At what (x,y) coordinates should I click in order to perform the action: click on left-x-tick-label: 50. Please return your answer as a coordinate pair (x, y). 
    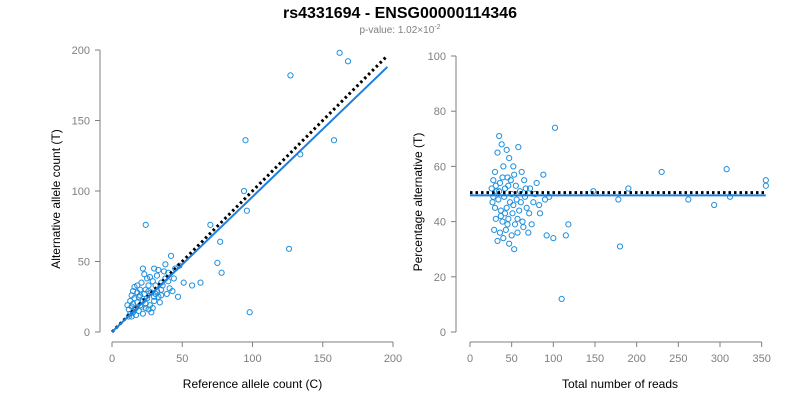
    Looking at the image, I should click on (182, 359).